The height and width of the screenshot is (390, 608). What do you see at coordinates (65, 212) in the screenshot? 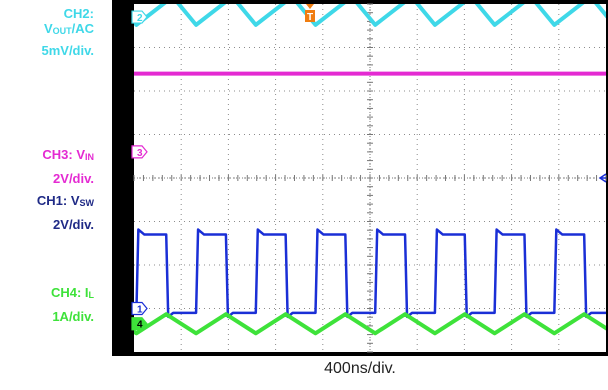
I see `ch1-label: CH1: VSW 2V/div.` at bounding box center [65, 212].